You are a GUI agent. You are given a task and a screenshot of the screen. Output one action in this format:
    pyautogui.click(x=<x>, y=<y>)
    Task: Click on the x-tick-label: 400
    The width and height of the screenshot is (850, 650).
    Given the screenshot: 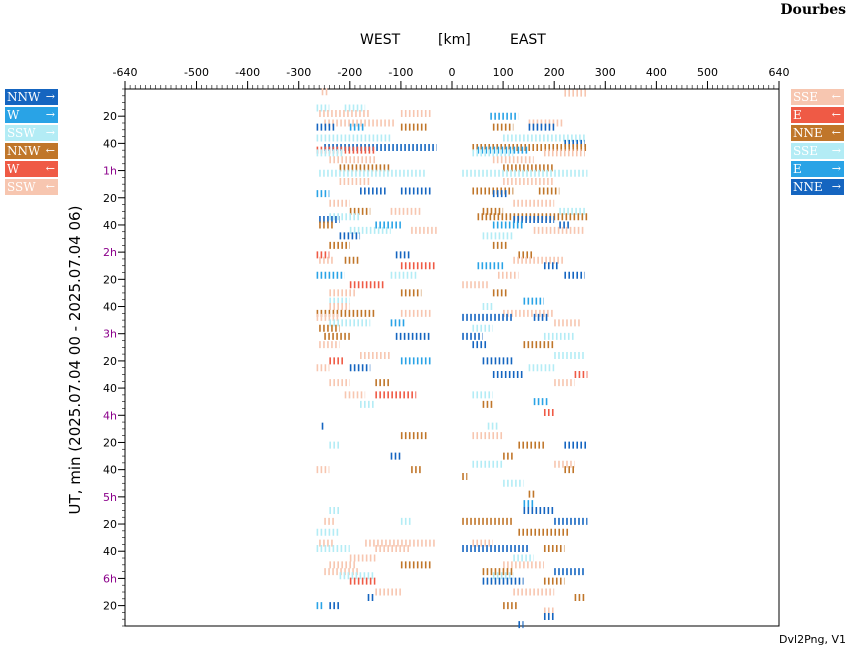 What is the action you would take?
    pyautogui.click(x=656, y=72)
    